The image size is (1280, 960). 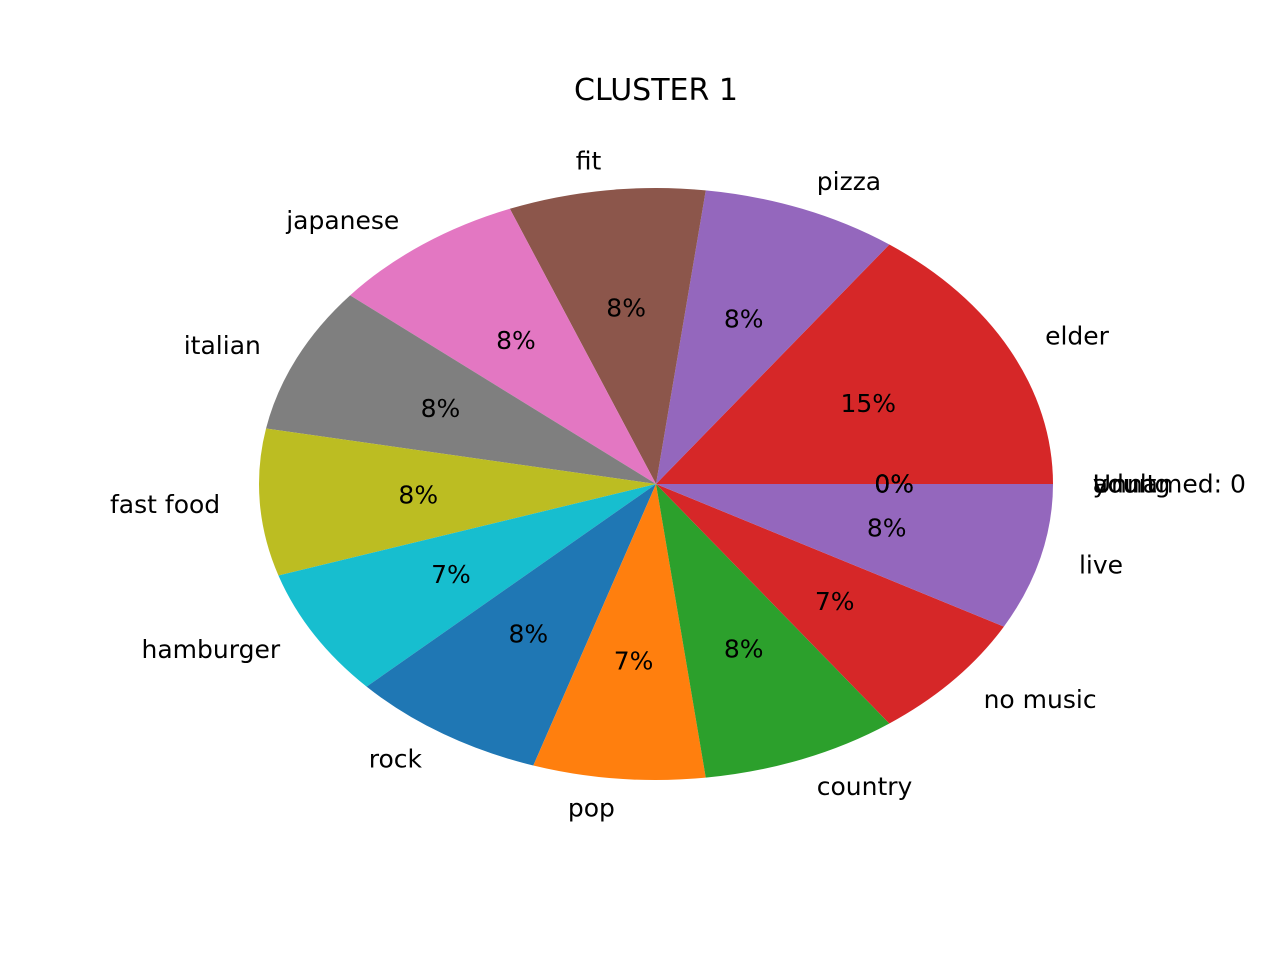 I want to click on pie-label-rock: rock, so click(x=396, y=758).